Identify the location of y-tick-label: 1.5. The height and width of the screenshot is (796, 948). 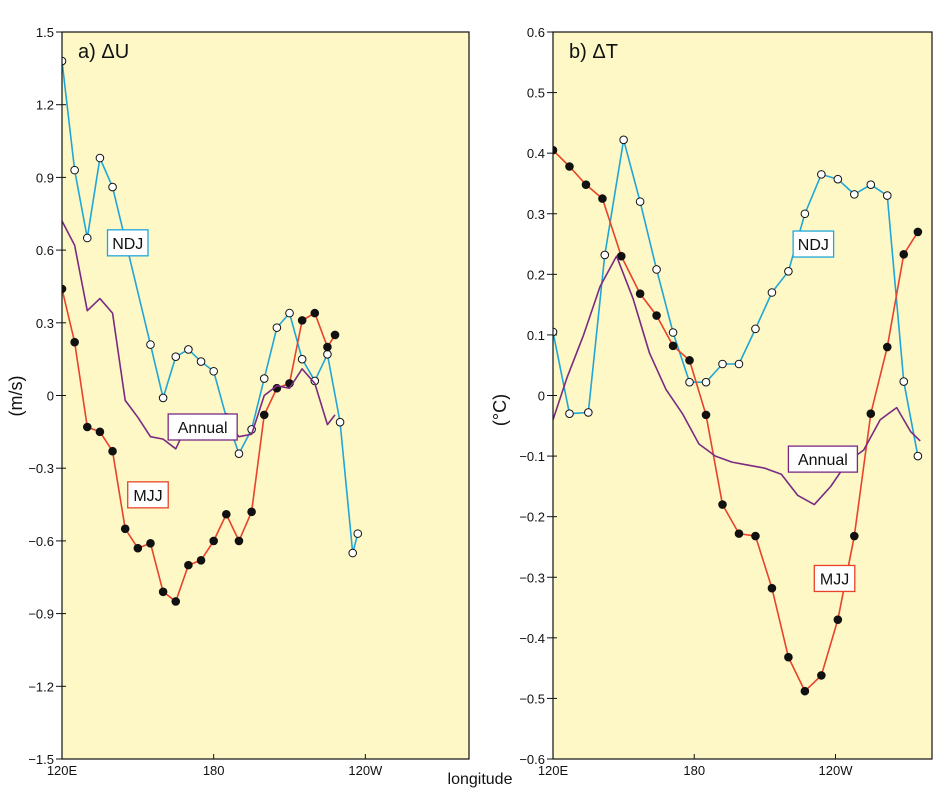
(45, 32).